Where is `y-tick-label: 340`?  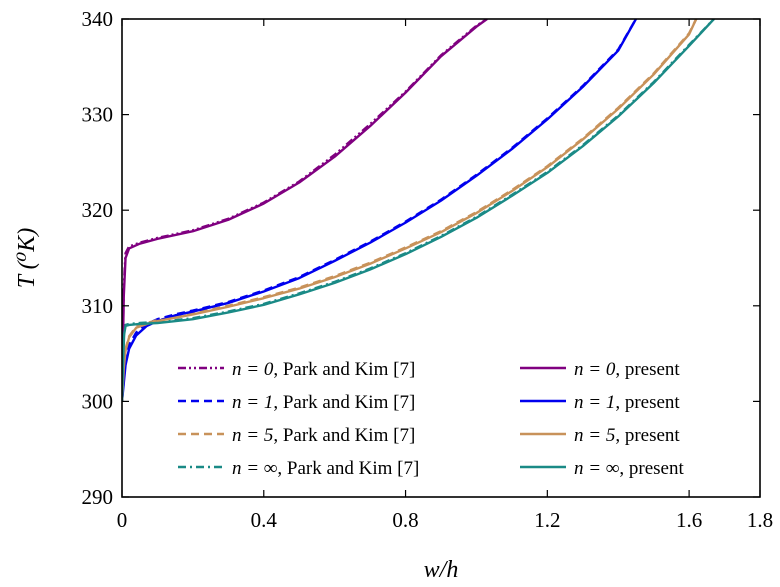
y-tick-label: 340 is located at coordinates (98, 19).